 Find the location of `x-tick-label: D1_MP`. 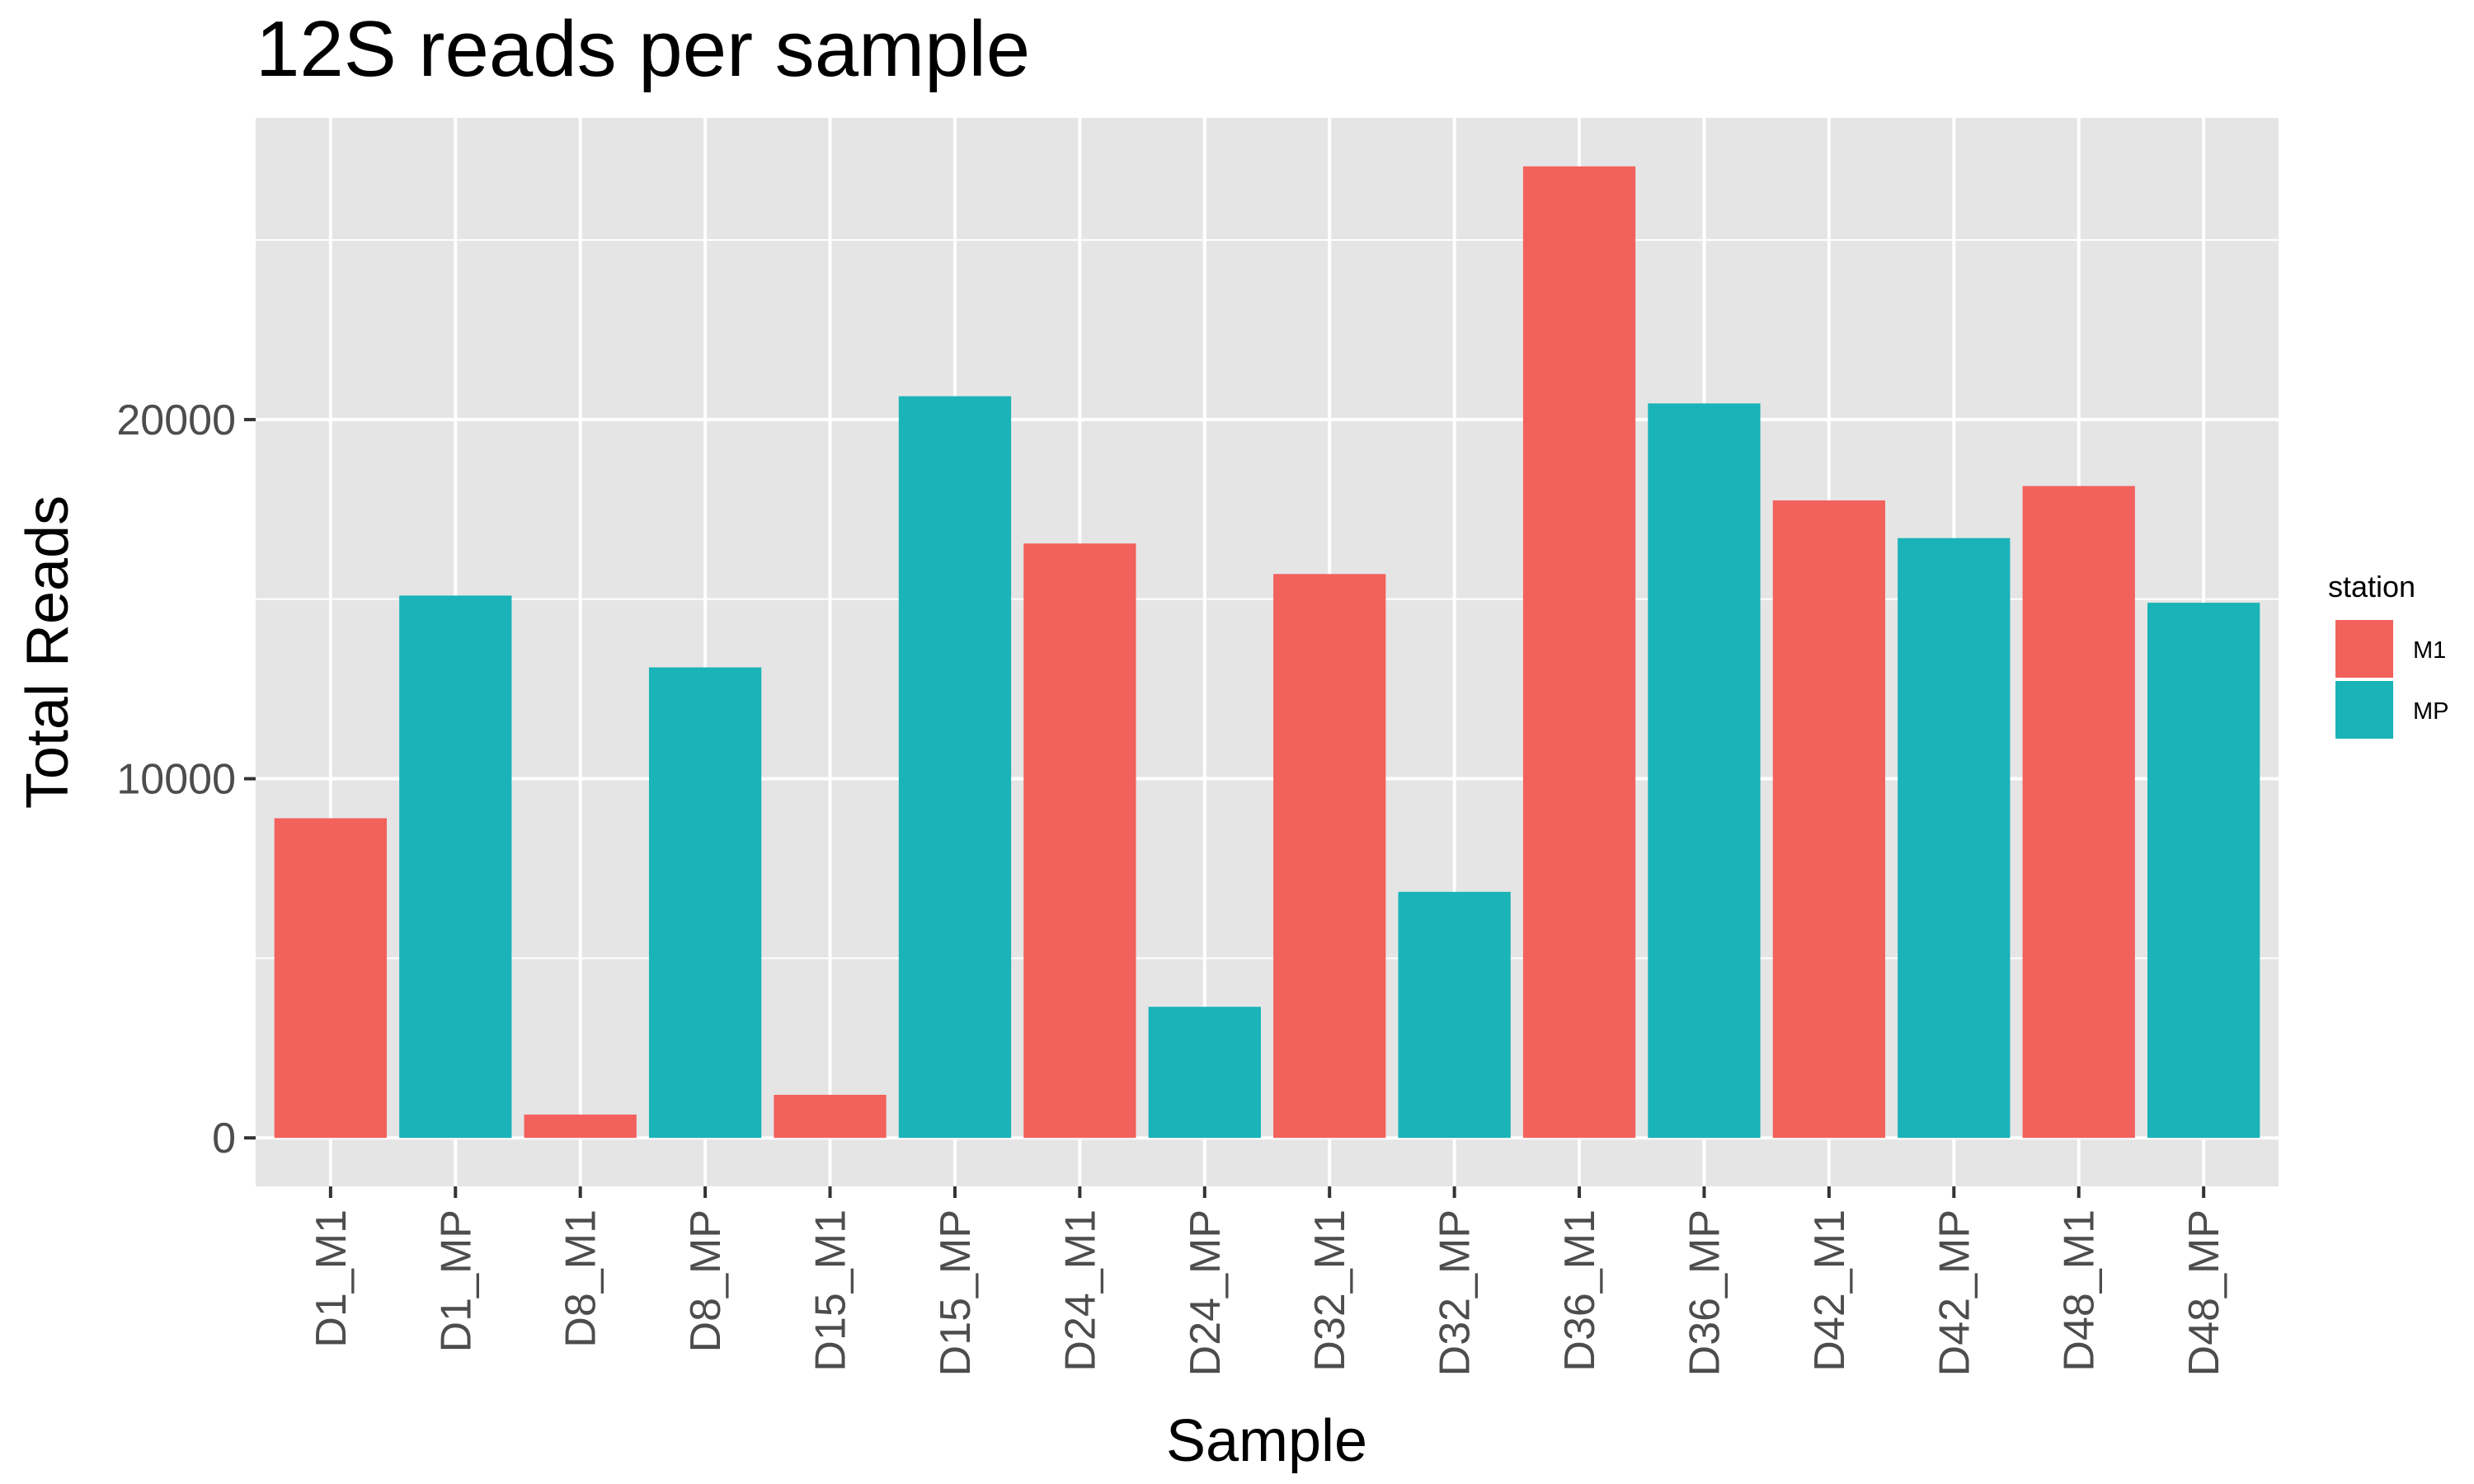

x-tick-label: D1_MP is located at coordinates (456, 1280).